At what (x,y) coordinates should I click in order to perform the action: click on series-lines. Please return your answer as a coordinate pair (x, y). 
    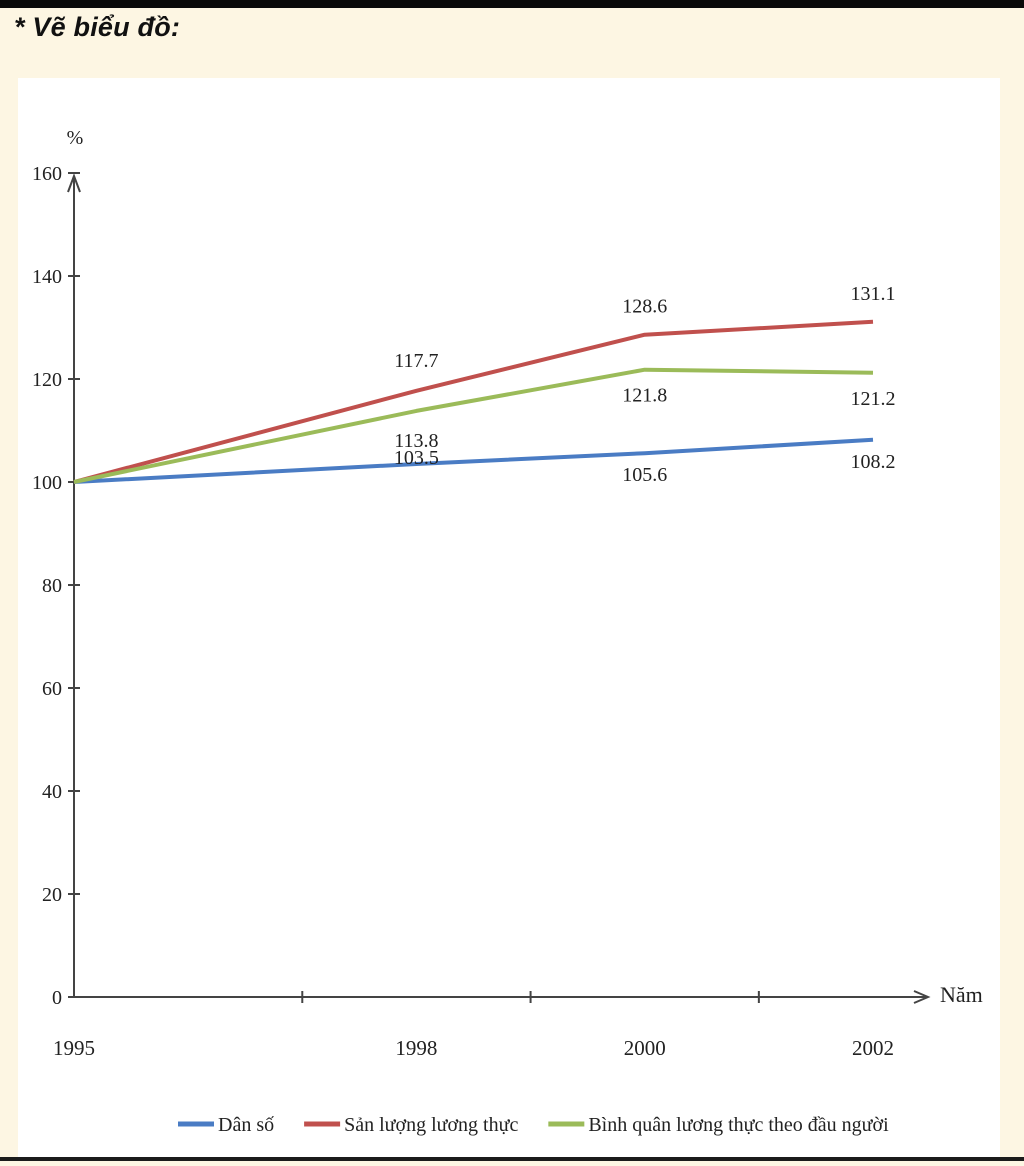
    Looking at the image, I should click on (473, 401).